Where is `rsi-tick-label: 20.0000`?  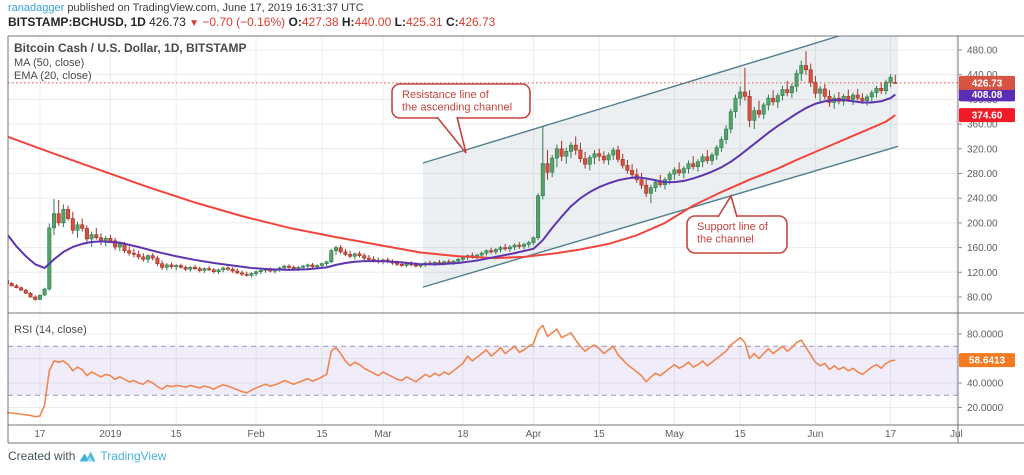
rsi-tick-label: 20.0000 is located at coordinates (985, 408).